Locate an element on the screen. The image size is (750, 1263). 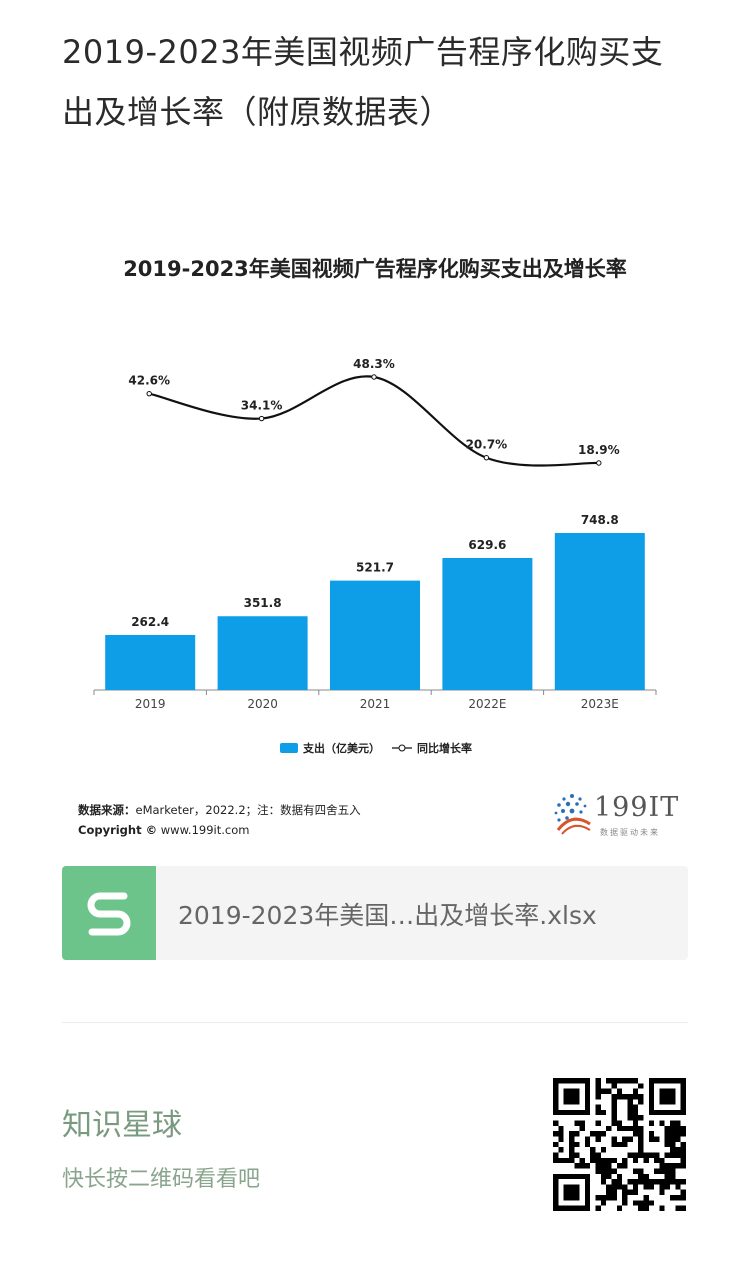
bar-value-label: 351.8 is located at coordinates (263, 603).